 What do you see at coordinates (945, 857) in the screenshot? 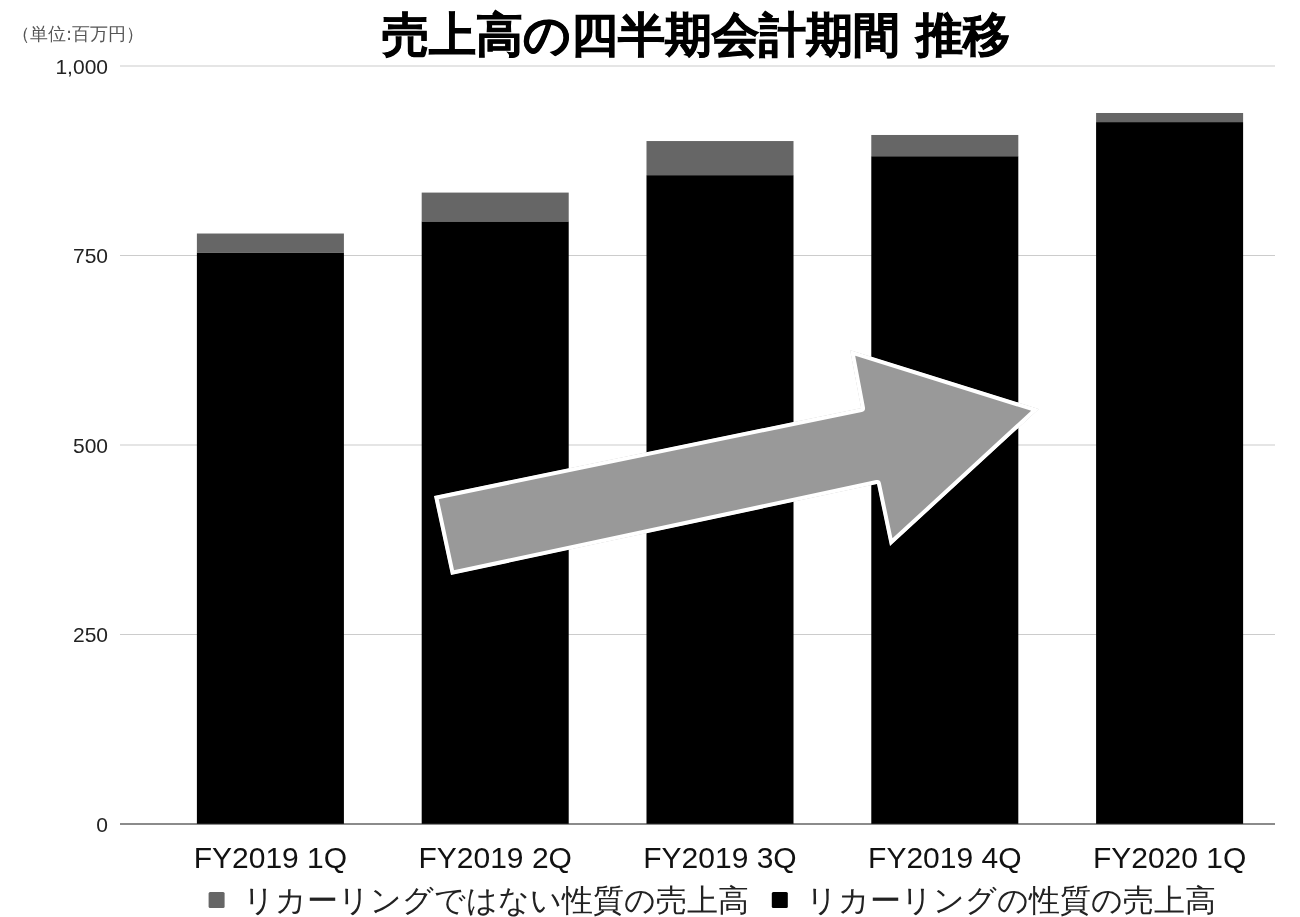
I see `x-tick-label: FY2019 4Q` at bounding box center [945, 857].